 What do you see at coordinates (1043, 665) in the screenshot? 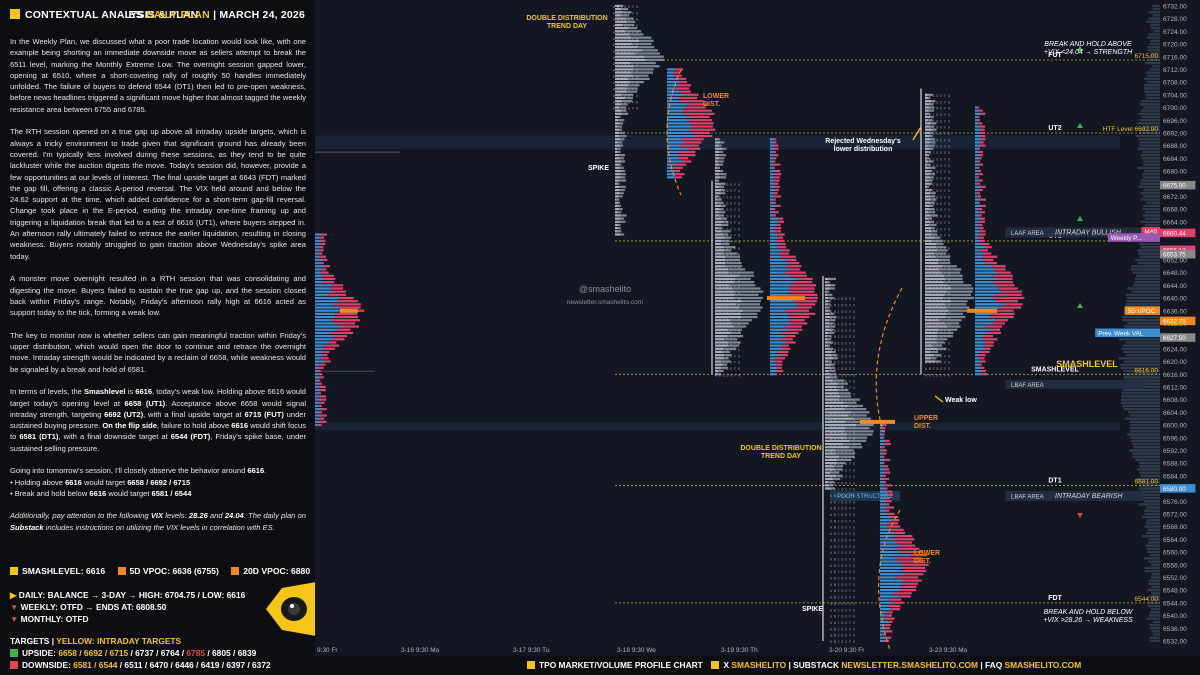
I see `footer-site-link: SMASHELITO.COM` at bounding box center [1043, 665].